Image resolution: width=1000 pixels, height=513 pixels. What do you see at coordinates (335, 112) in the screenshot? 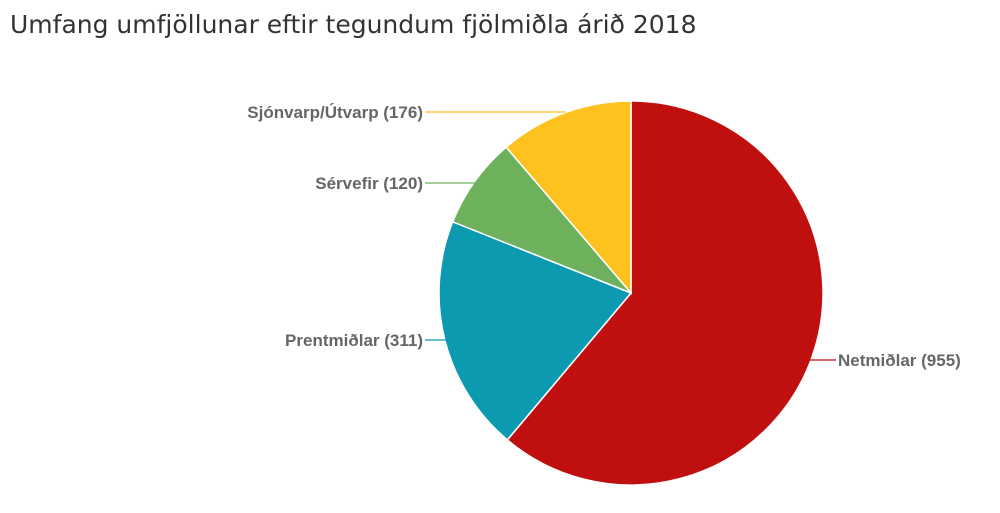
I see `slice-label: Sjónvarp/Útvarp (176)` at bounding box center [335, 112].